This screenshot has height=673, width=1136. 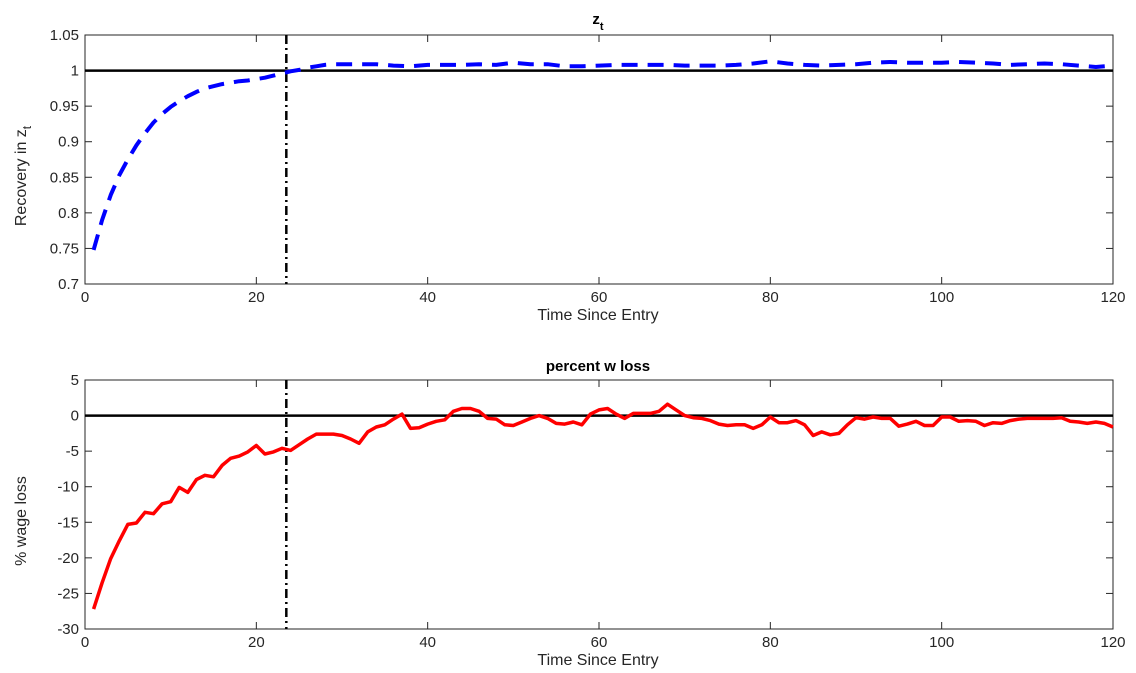 What do you see at coordinates (68, 593) in the screenshot?
I see `y-tick-label: -25` at bounding box center [68, 593].